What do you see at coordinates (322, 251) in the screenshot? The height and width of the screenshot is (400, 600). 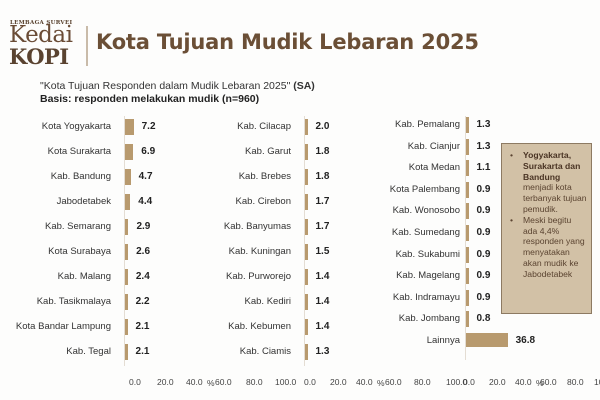 I see `value-label: 1.5` at bounding box center [322, 251].